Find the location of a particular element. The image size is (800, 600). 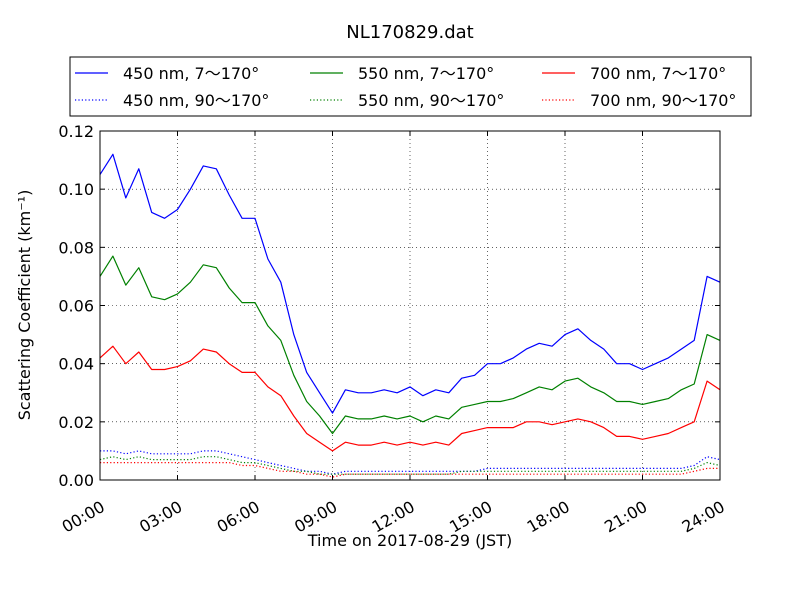

legend-label: 700 nm, 7～170° is located at coordinates (658, 73).